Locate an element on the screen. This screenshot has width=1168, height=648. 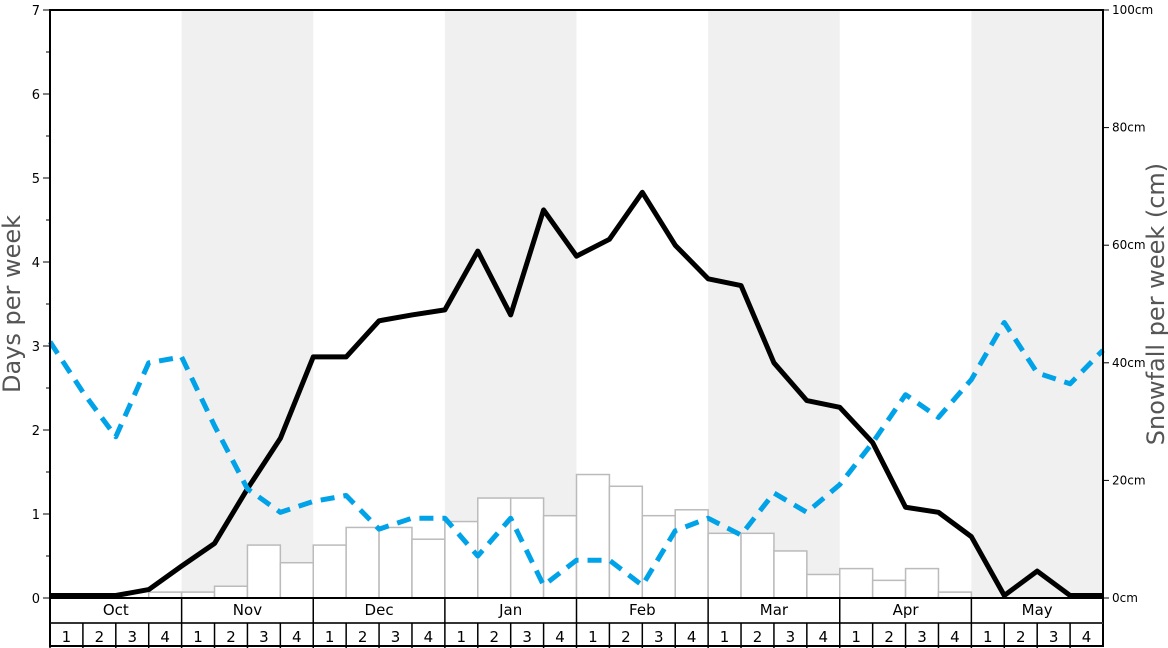
y-tick-label: 0 is located at coordinates (36, 599).